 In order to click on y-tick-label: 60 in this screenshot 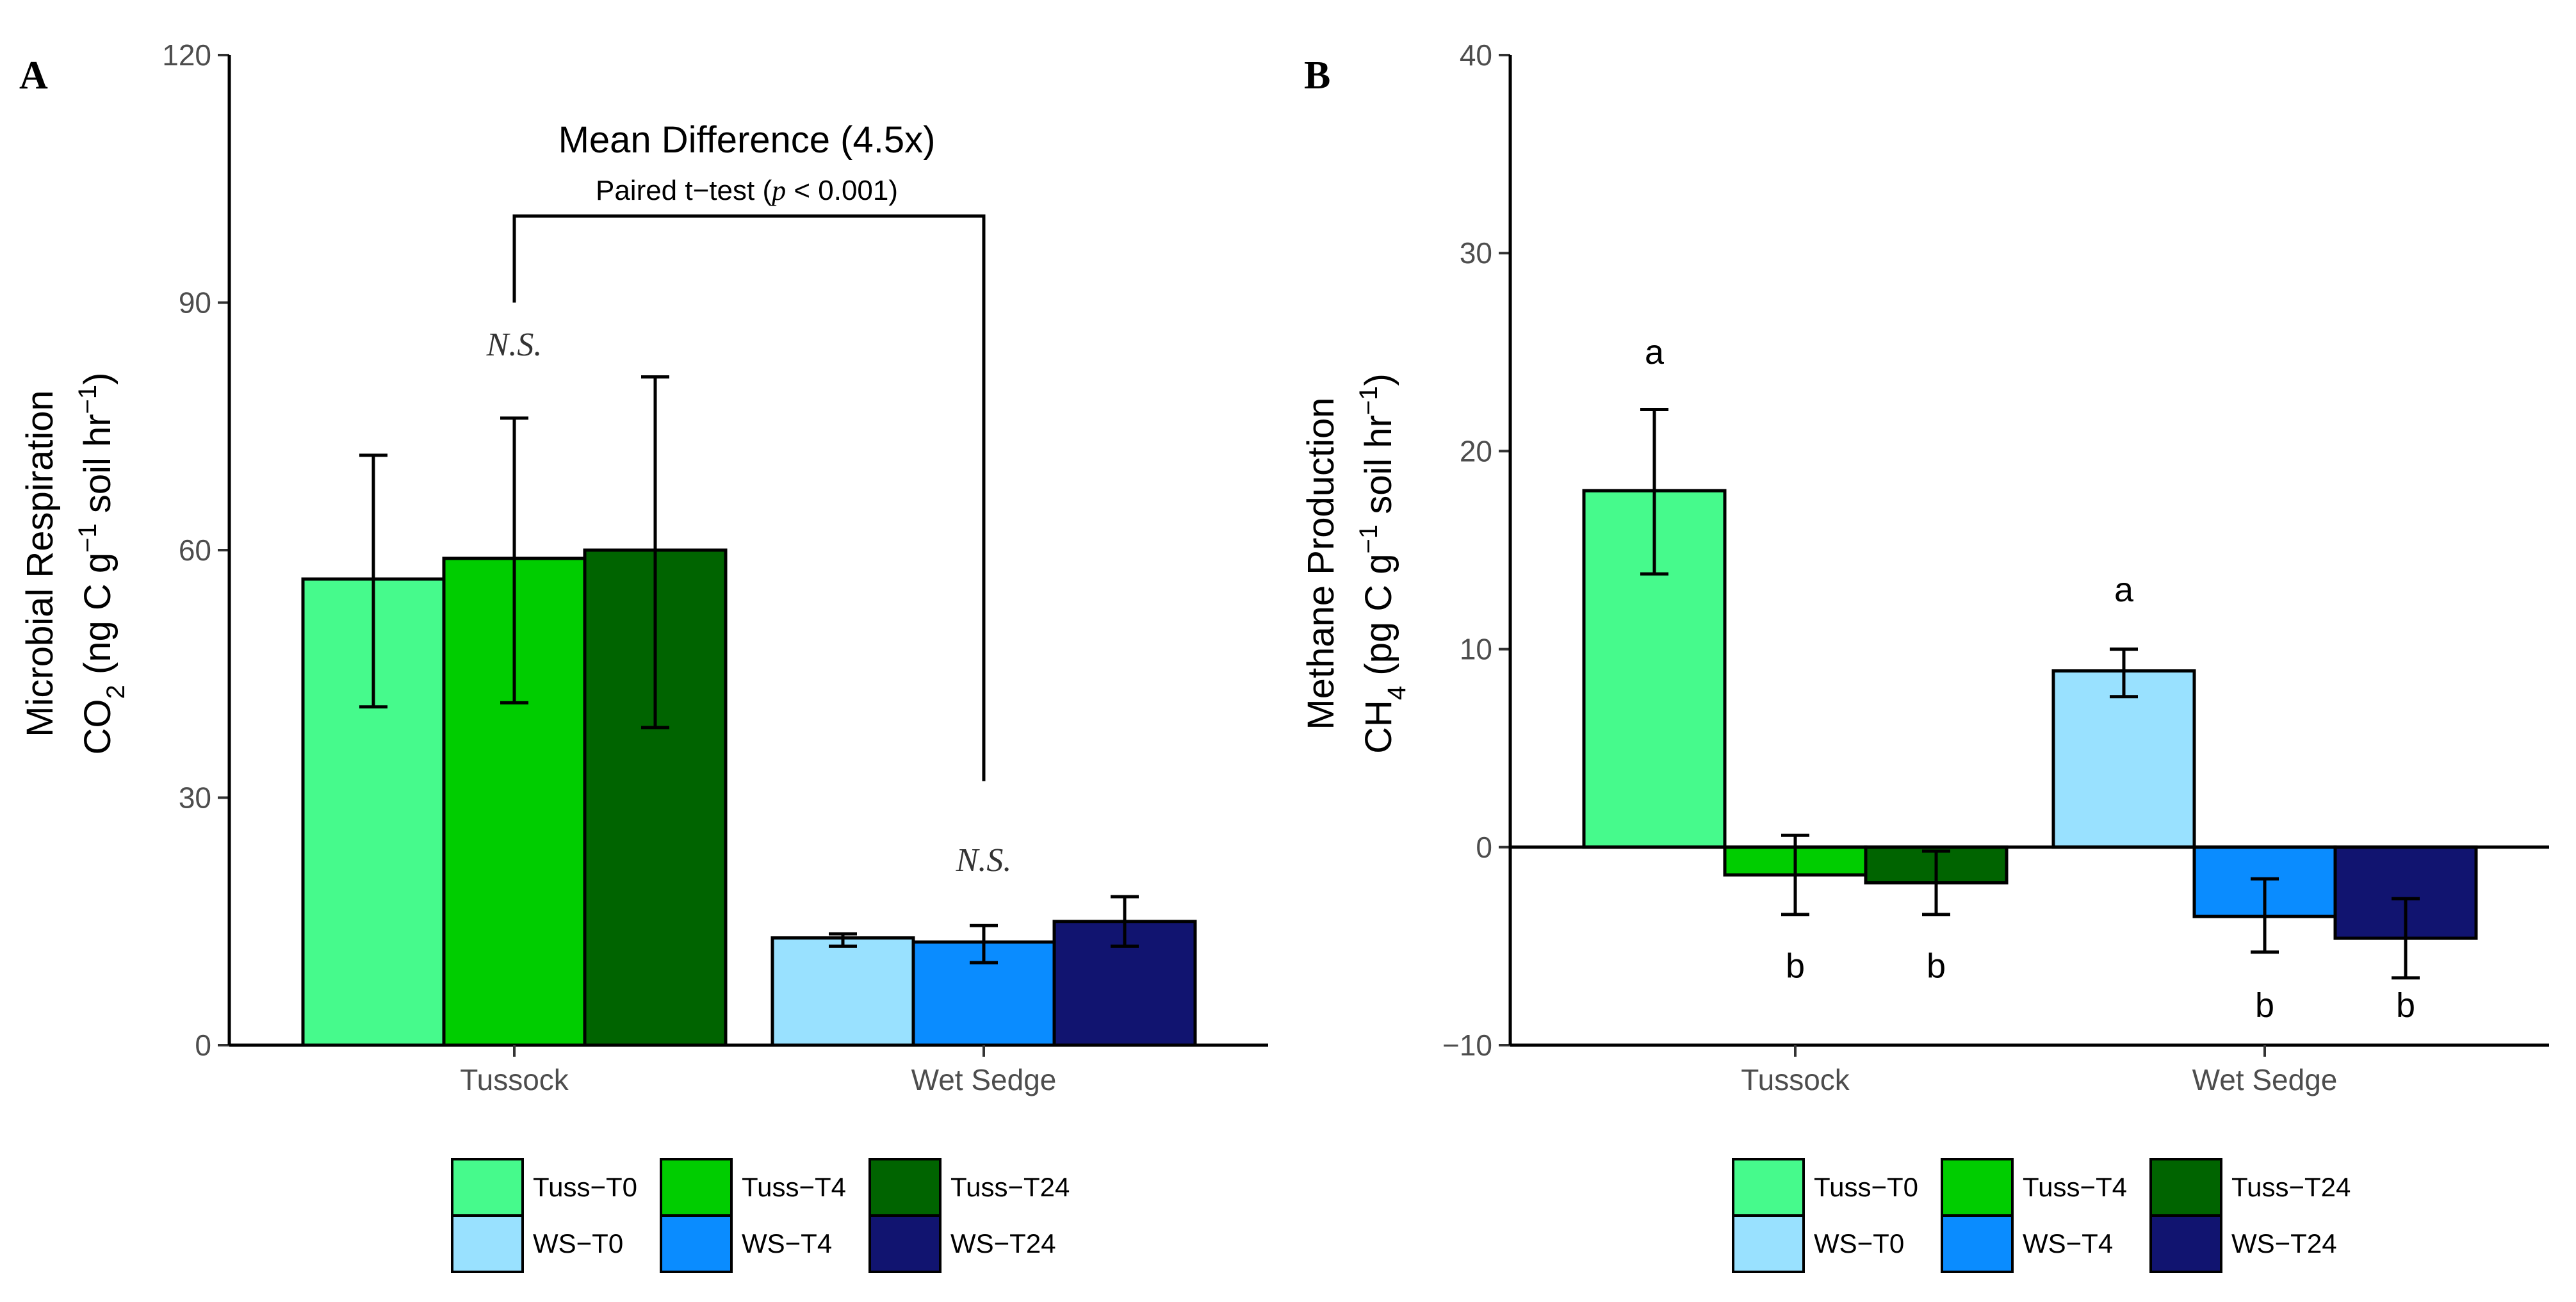, I will do `click(195, 550)`.